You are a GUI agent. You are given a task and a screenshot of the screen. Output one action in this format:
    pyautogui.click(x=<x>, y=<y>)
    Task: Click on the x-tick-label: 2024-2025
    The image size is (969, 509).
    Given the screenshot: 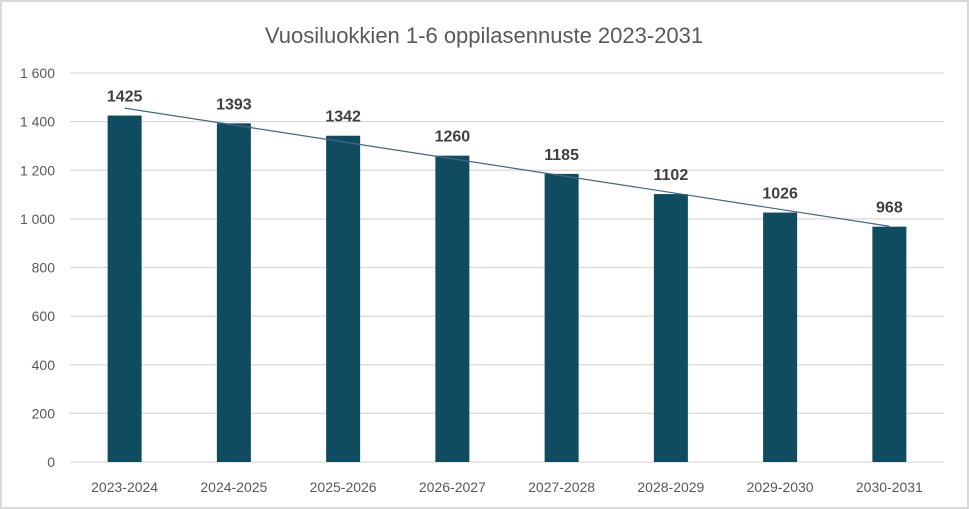 What is the action you would take?
    pyautogui.click(x=233, y=487)
    